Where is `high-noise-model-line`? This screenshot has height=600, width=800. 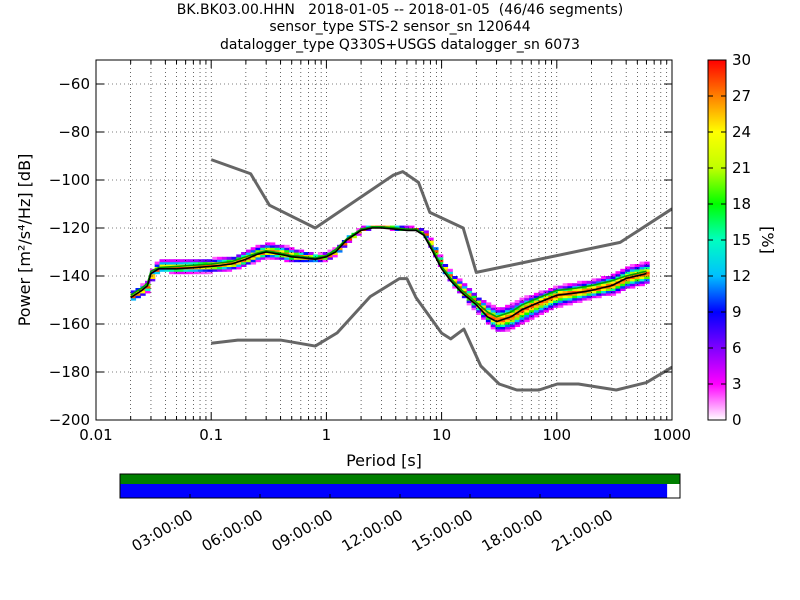 high-noise-model-line is located at coordinates (441, 216).